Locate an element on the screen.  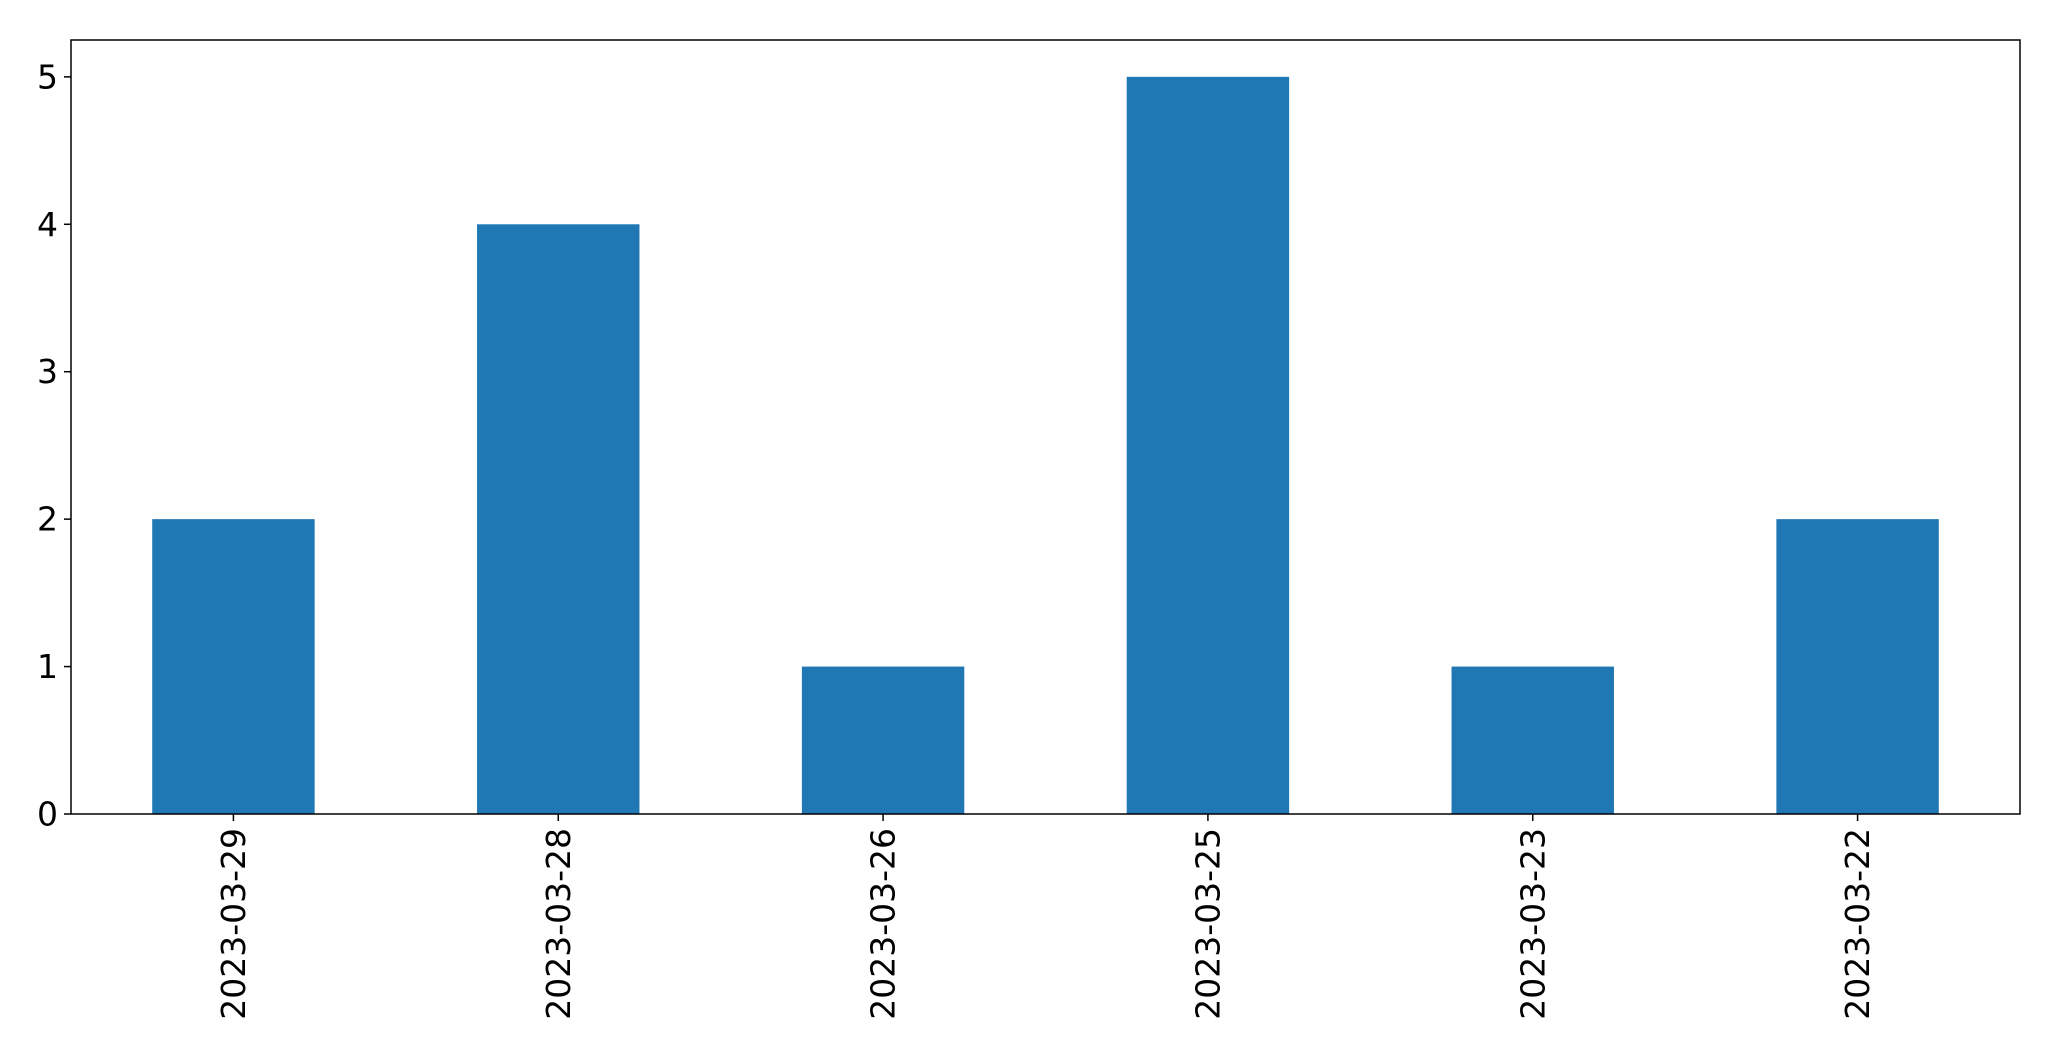
y-tick-label: 1 is located at coordinates (47, 666).